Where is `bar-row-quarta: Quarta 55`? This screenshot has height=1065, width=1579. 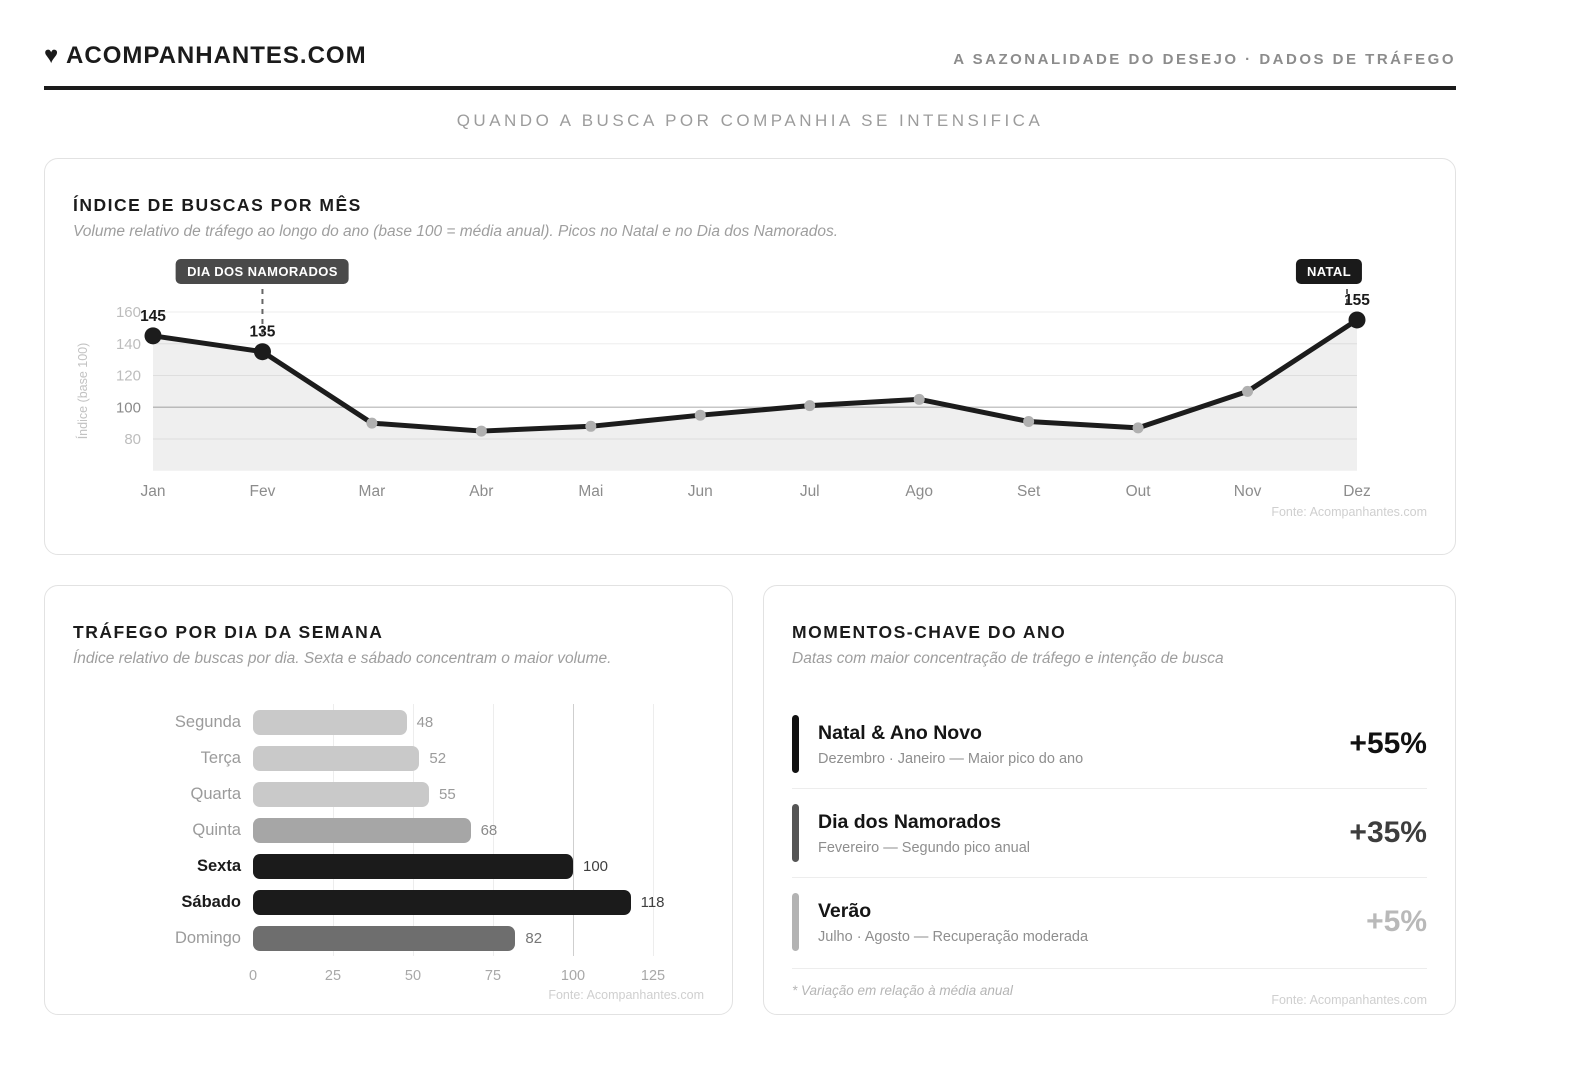
bar-row-quarta: Quarta 55 is located at coordinates (388, 794).